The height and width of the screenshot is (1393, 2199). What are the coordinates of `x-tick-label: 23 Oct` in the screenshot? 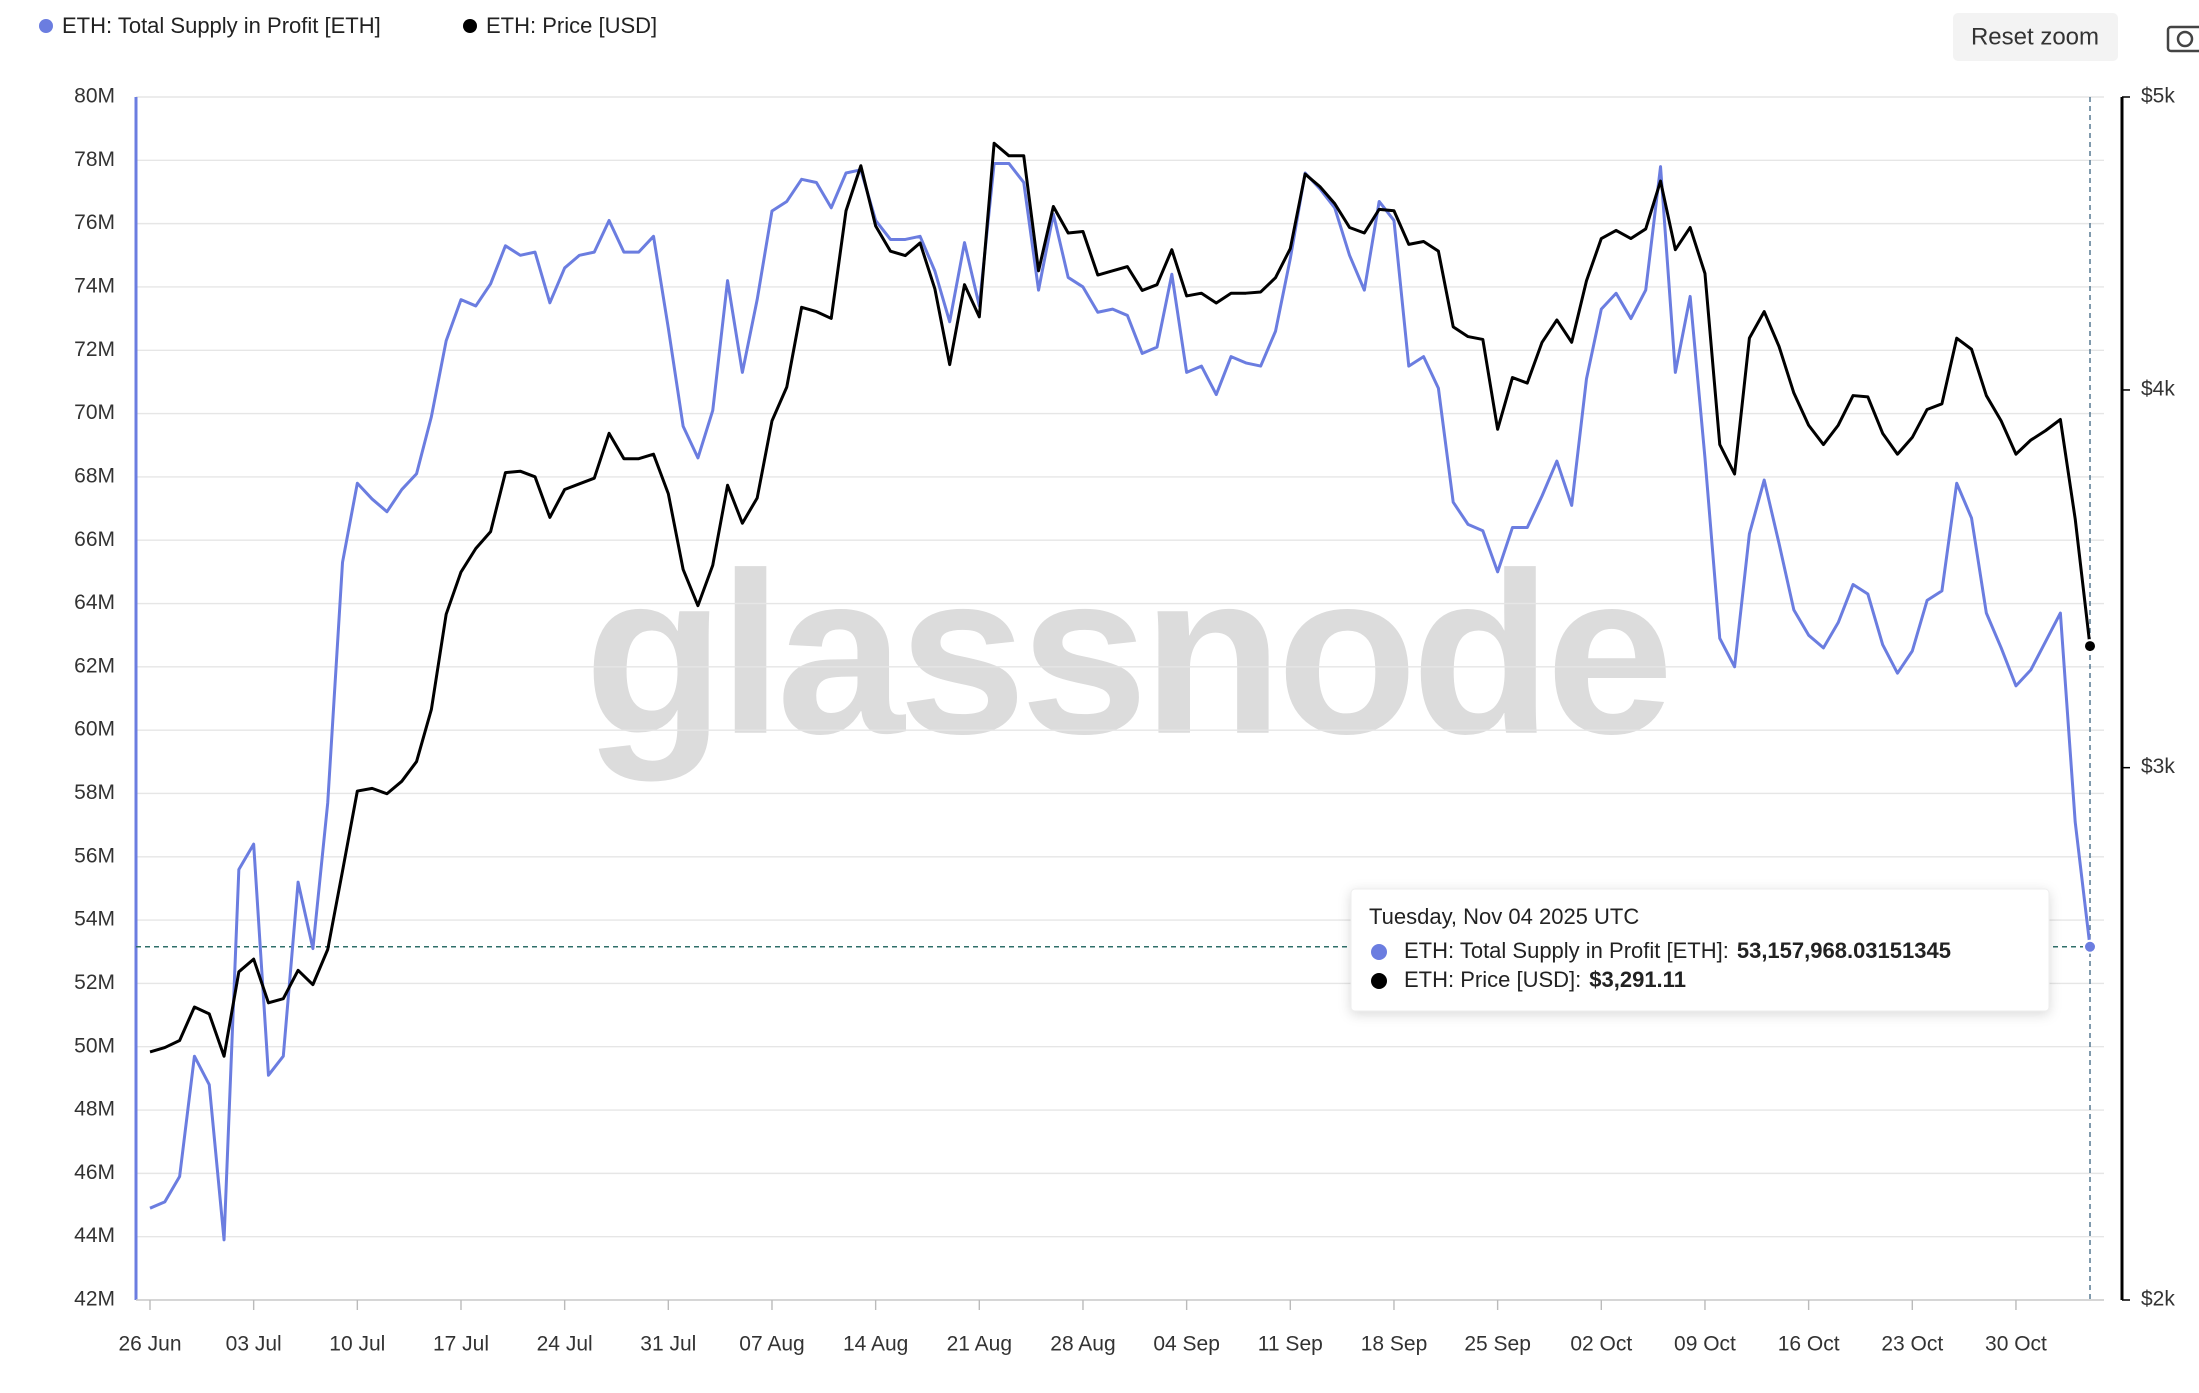 It's located at (1912, 1344).